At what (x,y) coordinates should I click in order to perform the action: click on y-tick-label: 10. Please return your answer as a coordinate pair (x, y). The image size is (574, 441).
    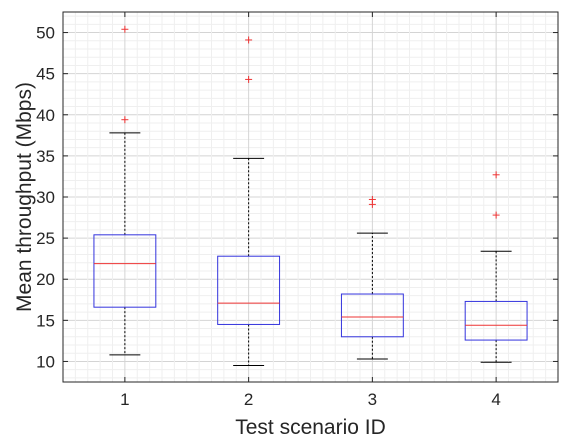
    Looking at the image, I should click on (45, 361).